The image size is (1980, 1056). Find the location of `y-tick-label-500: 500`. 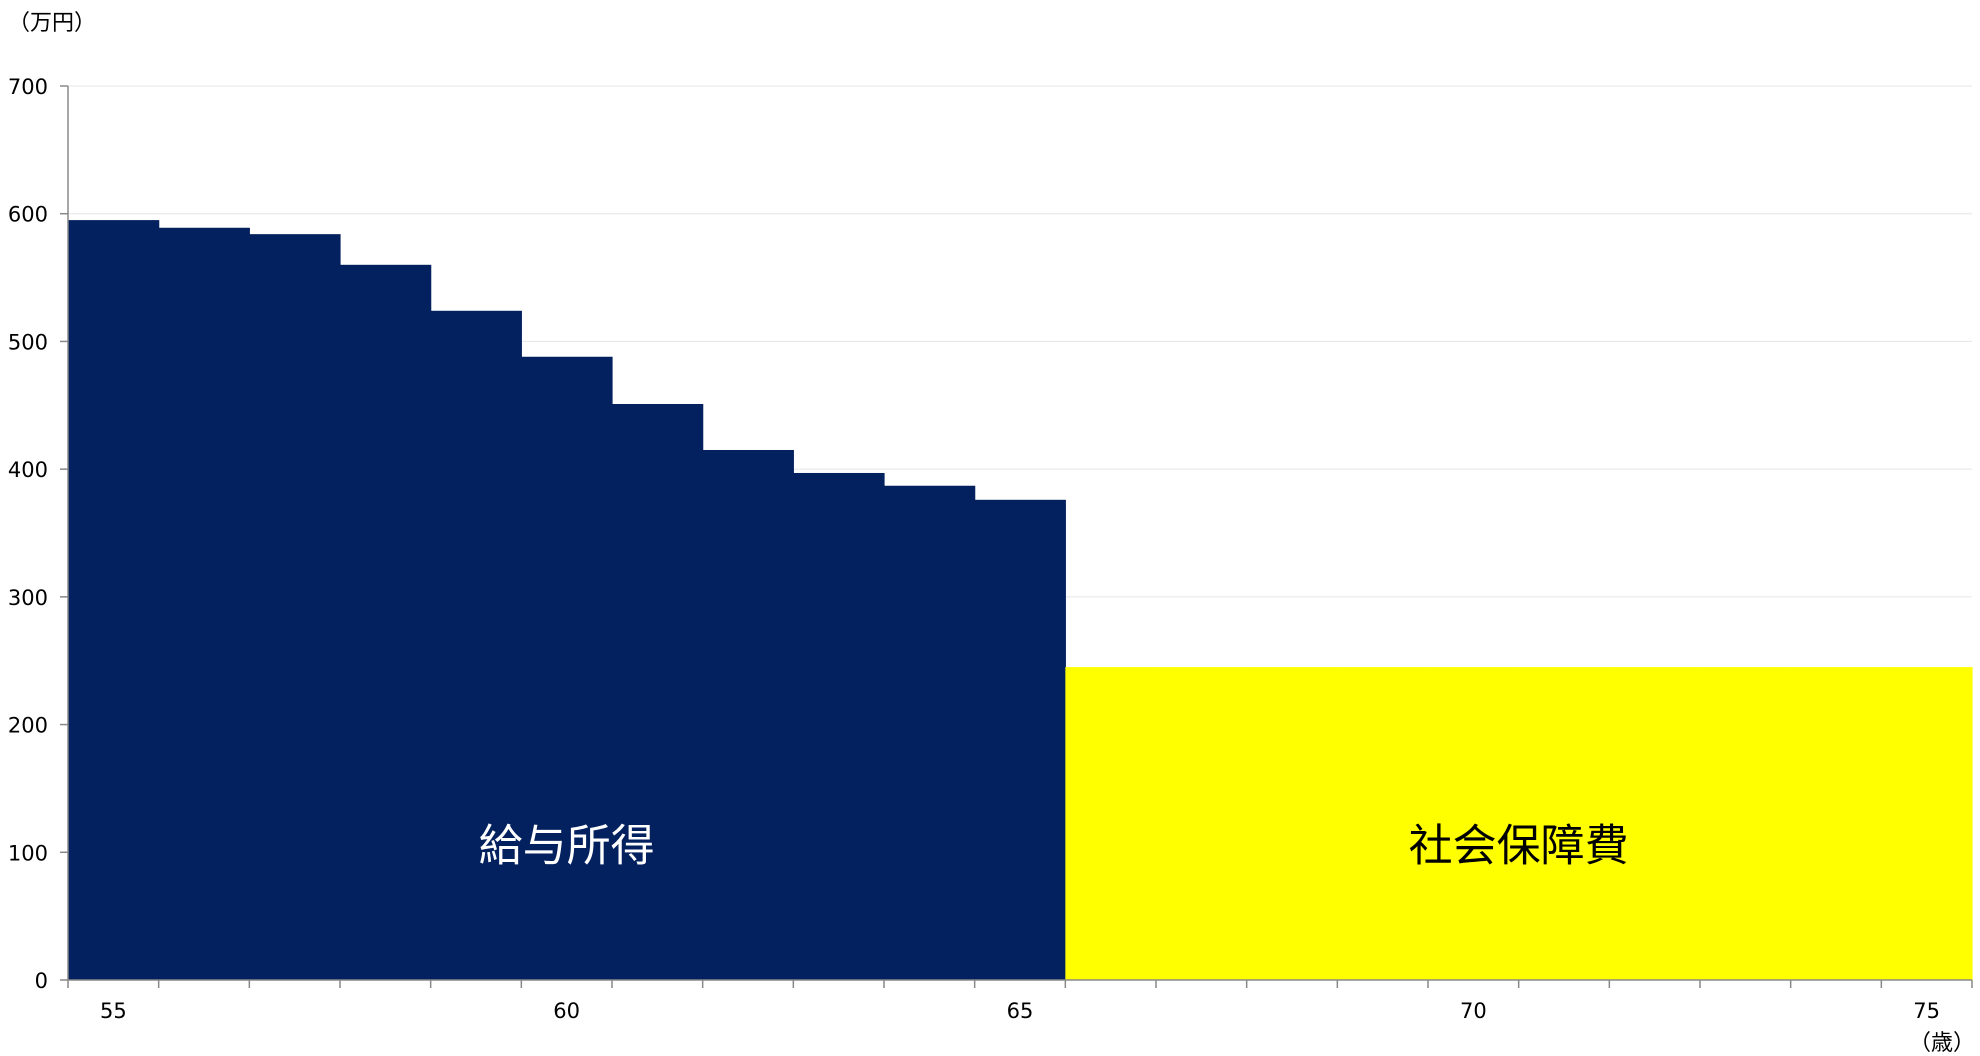

y-tick-label-500: 500 is located at coordinates (28, 342).